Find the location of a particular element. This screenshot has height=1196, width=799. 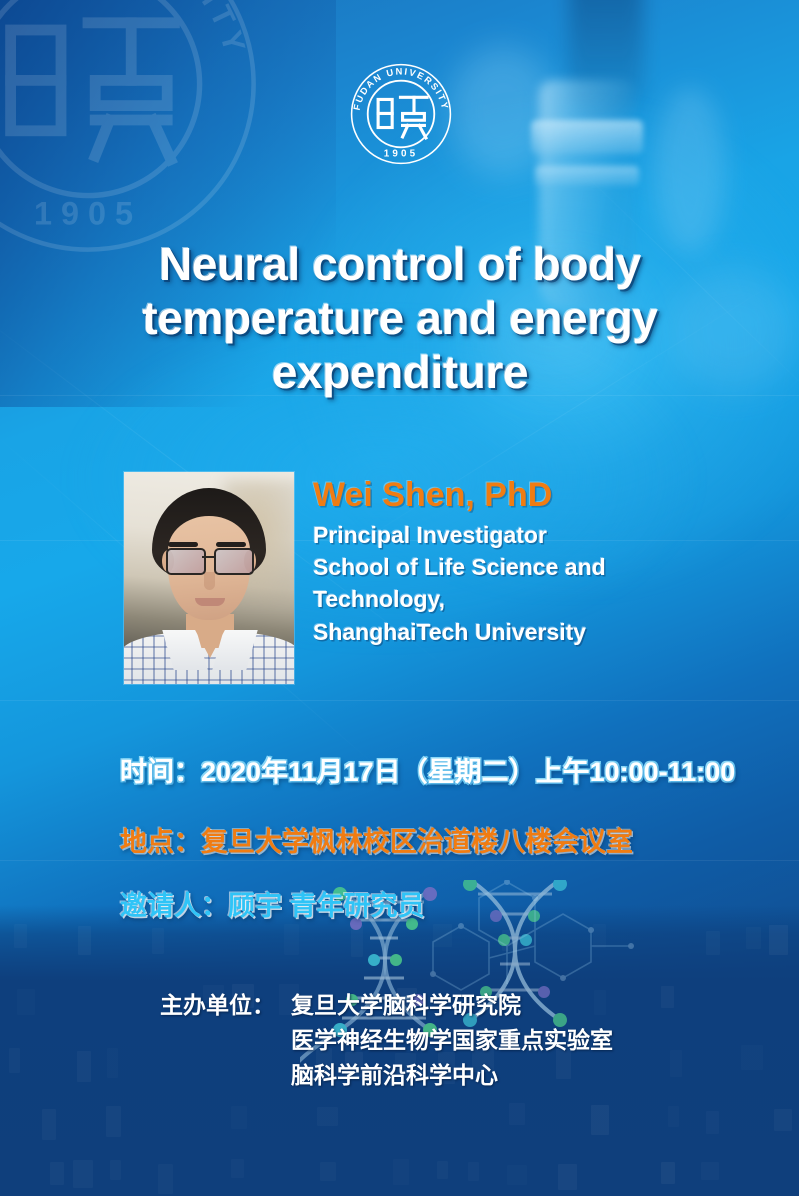

organizers-label: 主办单位： is located at coordinates (217, 1005).